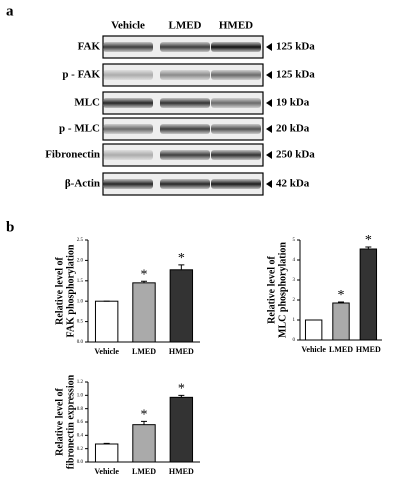 This screenshot has height=500, width=401. Describe the element at coordinates (80, 409) in the screenshot. I see `y-tick-label: 0.8` at that location.